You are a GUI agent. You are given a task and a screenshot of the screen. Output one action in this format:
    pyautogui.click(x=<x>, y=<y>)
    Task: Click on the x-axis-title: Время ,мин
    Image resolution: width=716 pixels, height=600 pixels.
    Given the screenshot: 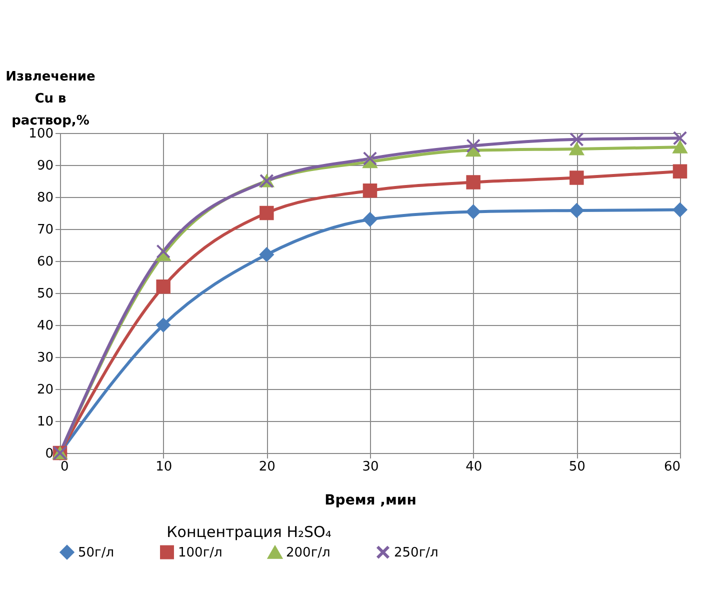 What is the action you would take?
    pyautogui.click(x=370, y=500)
    